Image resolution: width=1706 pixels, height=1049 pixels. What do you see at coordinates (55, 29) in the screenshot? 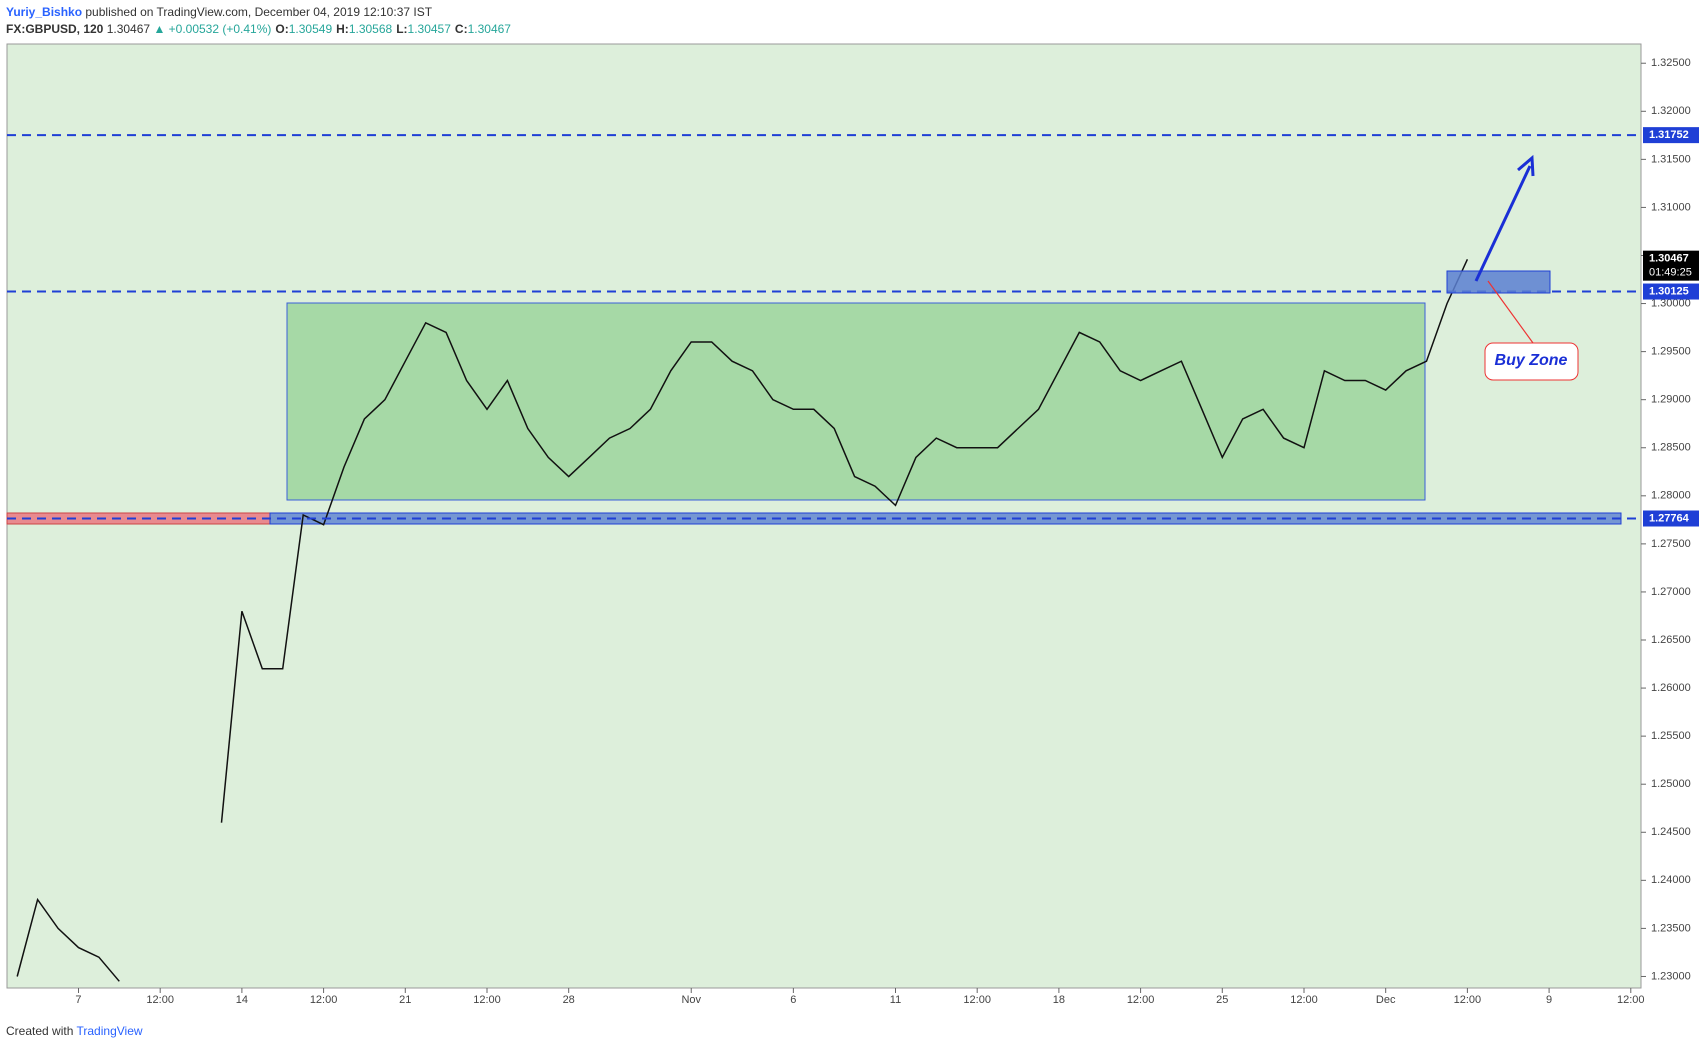
I see `symbol: FX:GBPUSD, 120` at bounding box center [55, 29].